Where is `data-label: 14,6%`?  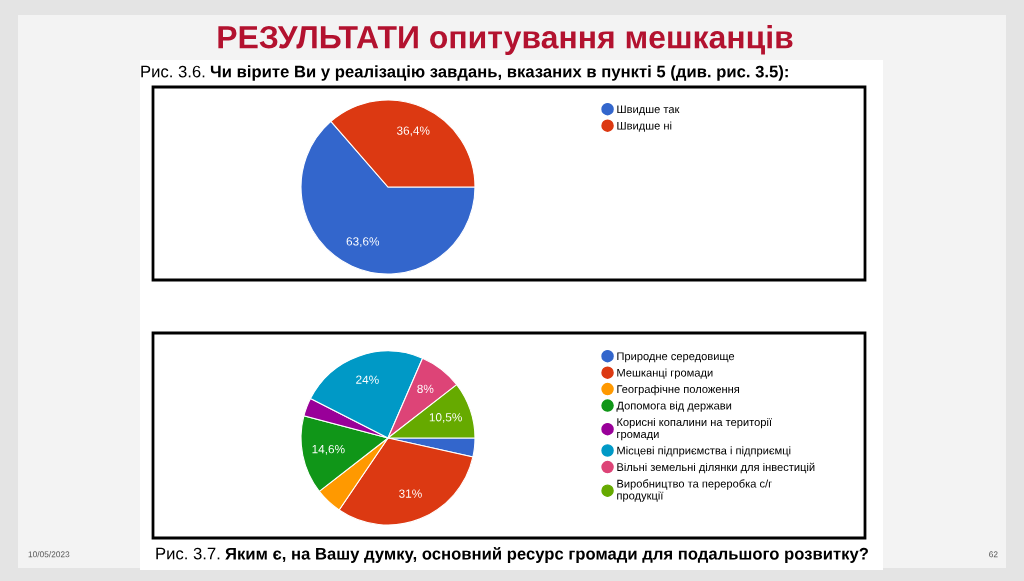
data-label: 14,6% is located at coordinates (328, 449).